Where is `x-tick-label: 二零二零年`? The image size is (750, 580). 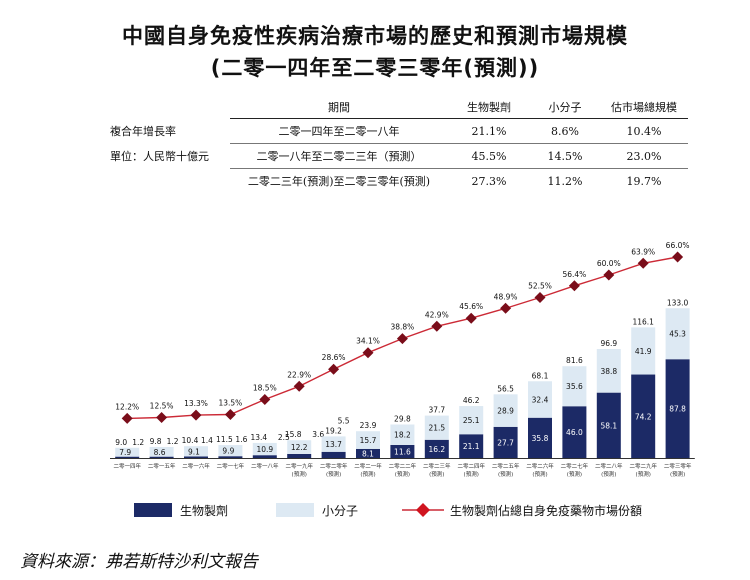
x-tick-label: 二零二零年 is located at coordinates (334, 466).